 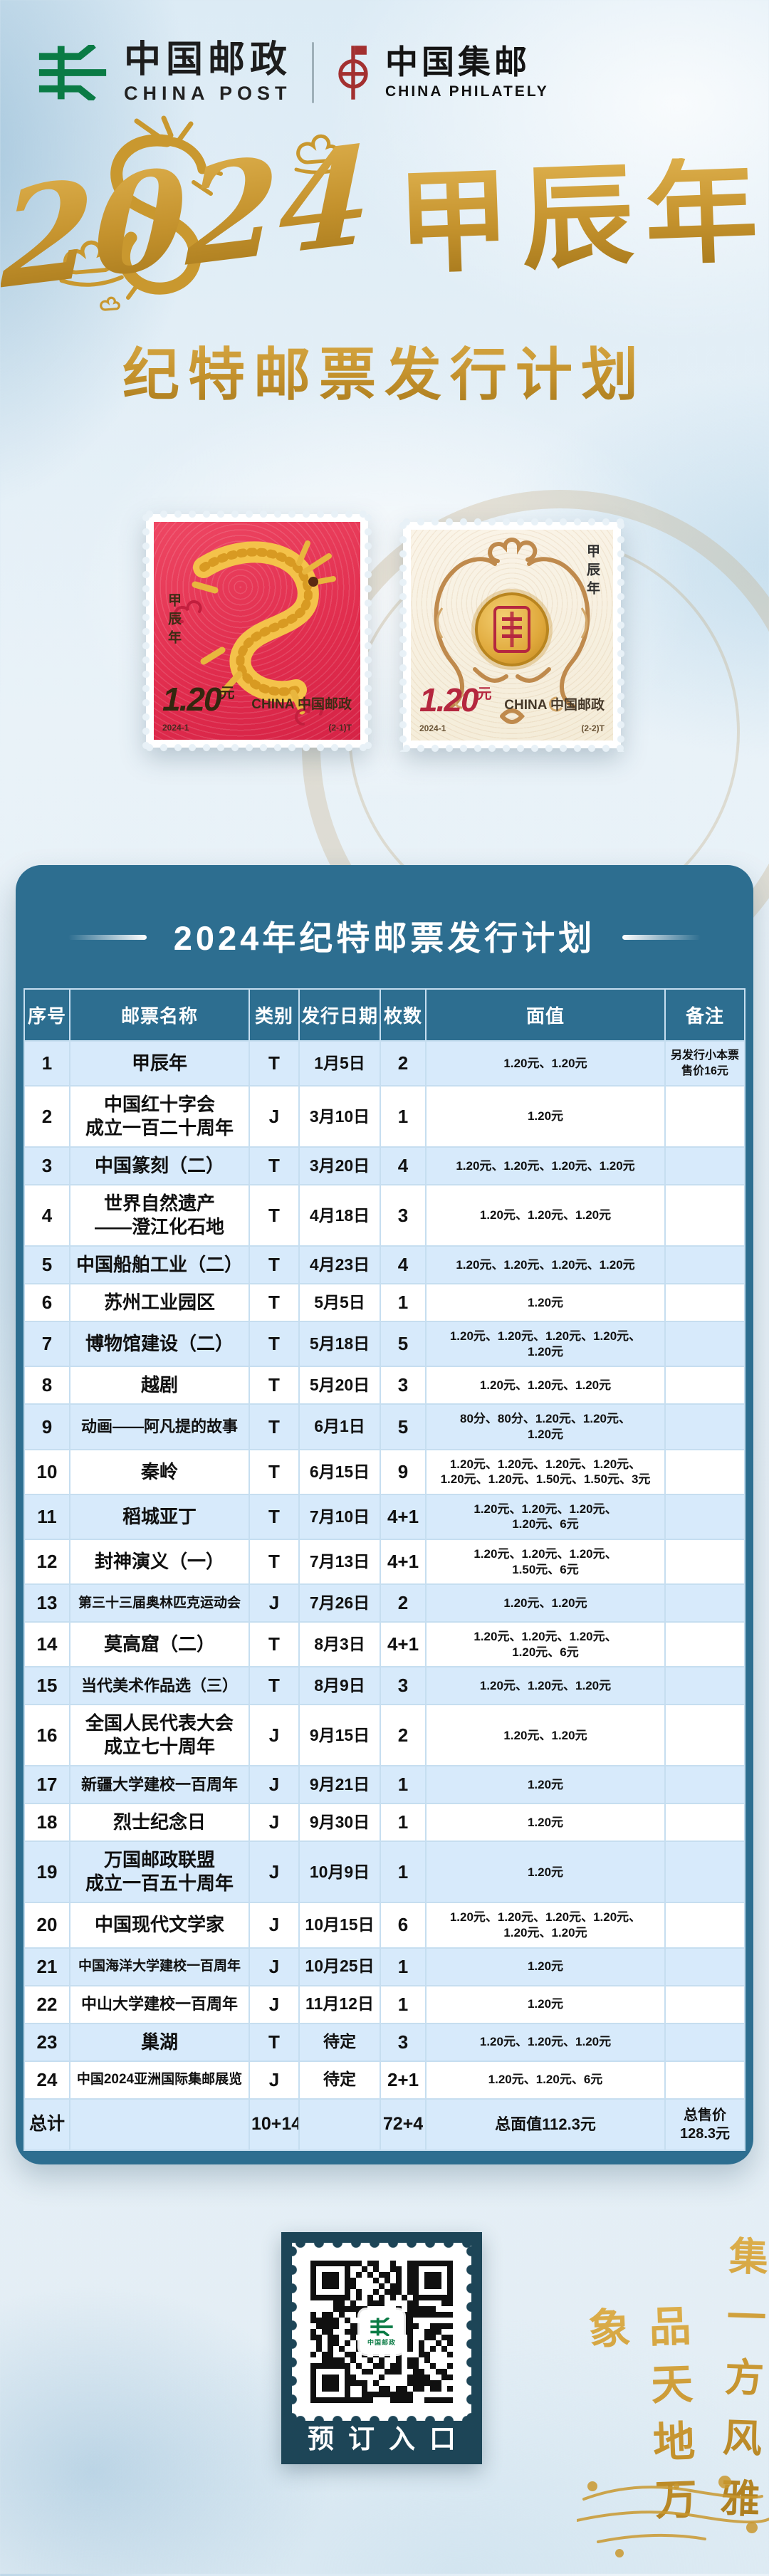 What do you see at coordinates (705, 2124) in the screenshot?
I see `table-cell: 总售价 128.3元` at bounding box center [705, 2124].